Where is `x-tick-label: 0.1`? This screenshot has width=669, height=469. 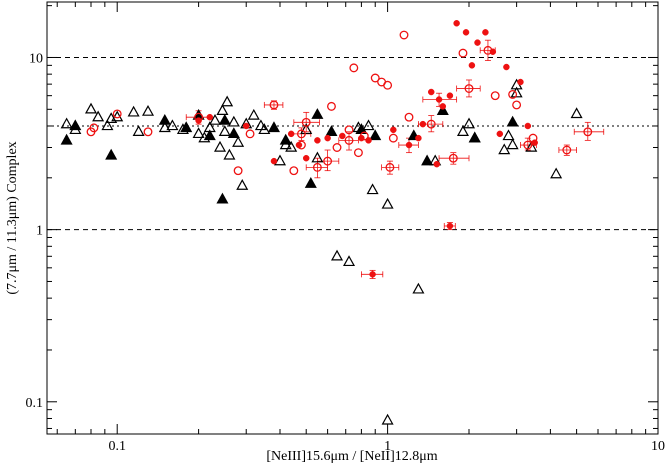 x-tick-label: 0.1 is located at coordinates (117, 446).